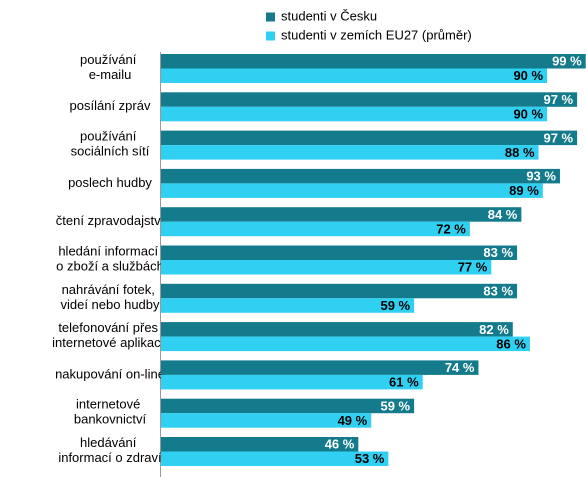 Image resolution: width=586 pixels, height=477 pixels. Describe the element at coordinates (494, 329) in the screenshot. I see `value-label: 82 %` at that location.